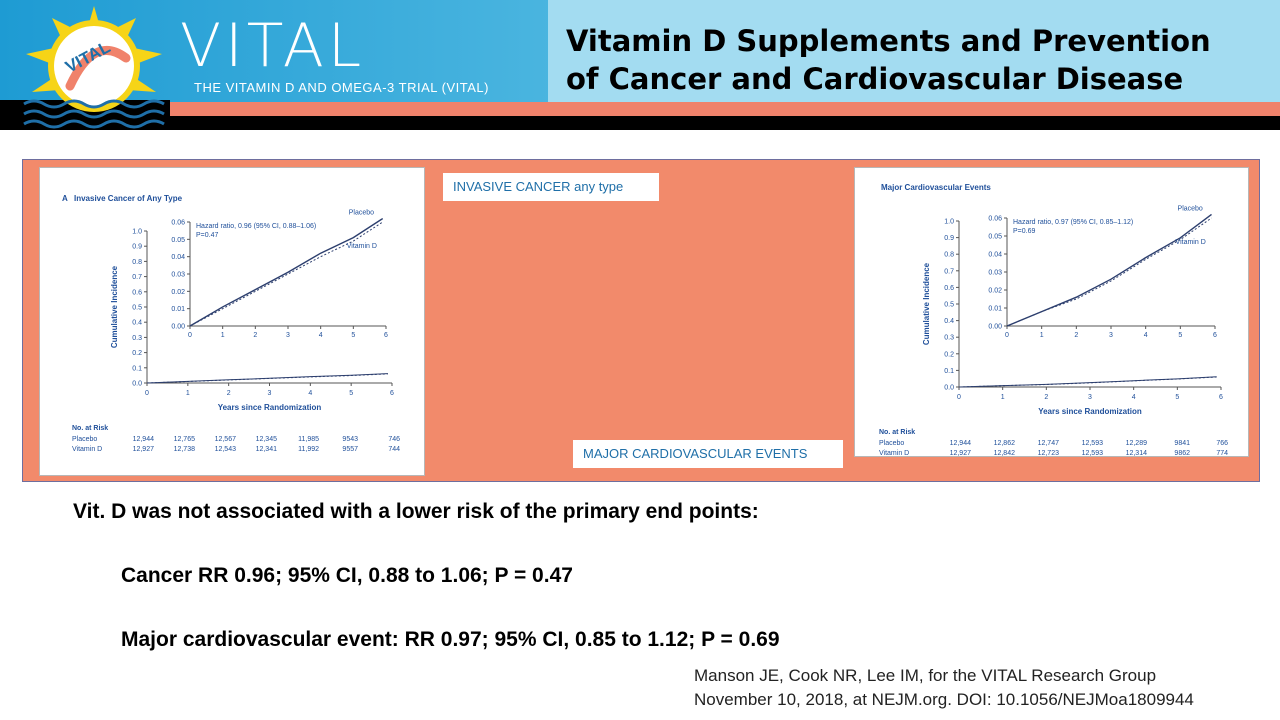  I want to click on hazard-ratio-annotation: Hazard ratio, 0.97 (95% CI, 0.85–1.12), so click(1073, 222).